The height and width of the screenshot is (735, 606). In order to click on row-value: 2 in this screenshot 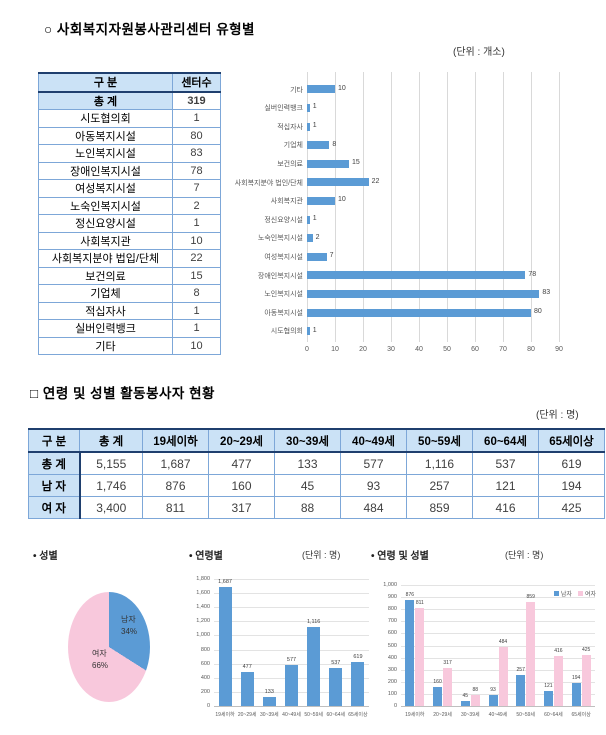, I will do `click(196, 205)`.